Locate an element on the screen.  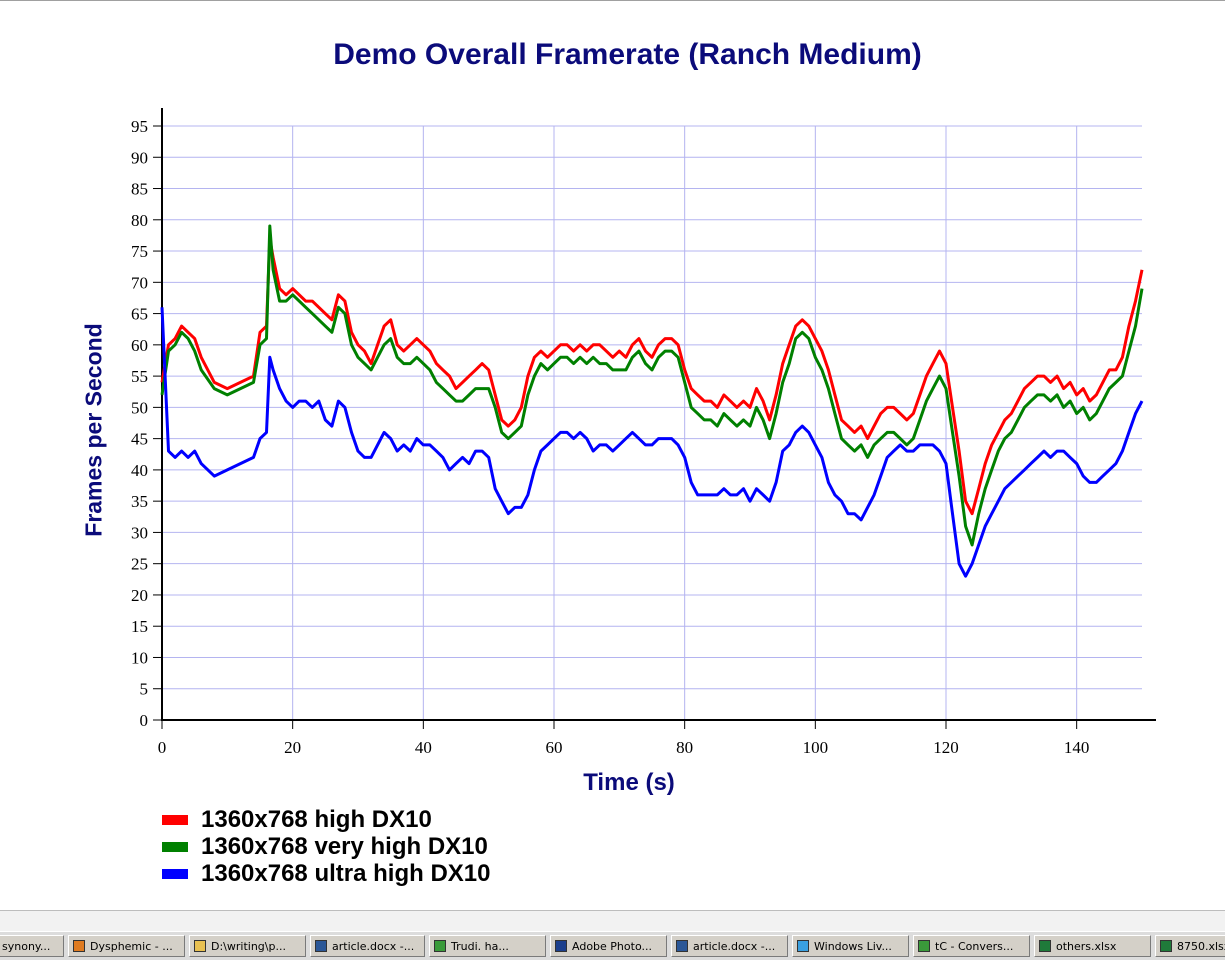
x-tick-label: 0 is located at coordinates (162, 747).